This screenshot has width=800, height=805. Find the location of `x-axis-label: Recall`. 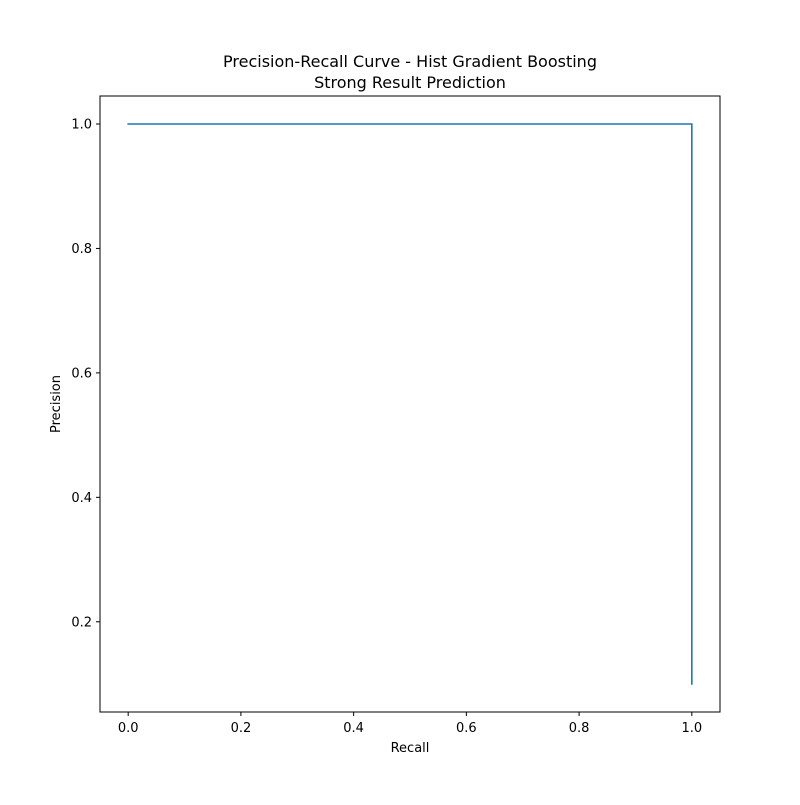

x-axis-label: Recall is located at coordinates (410, 748).